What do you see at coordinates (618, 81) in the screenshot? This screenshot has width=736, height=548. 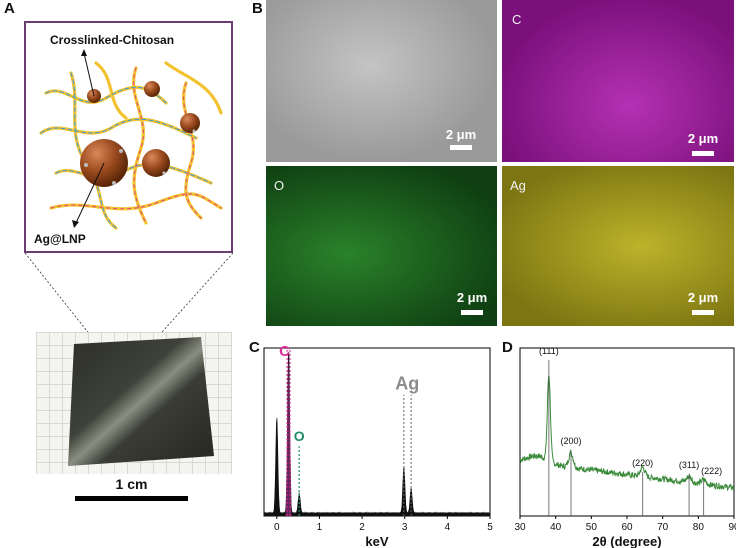 I see `carbon-map-tile: C 2 μm` at bounding box center [618, 81].